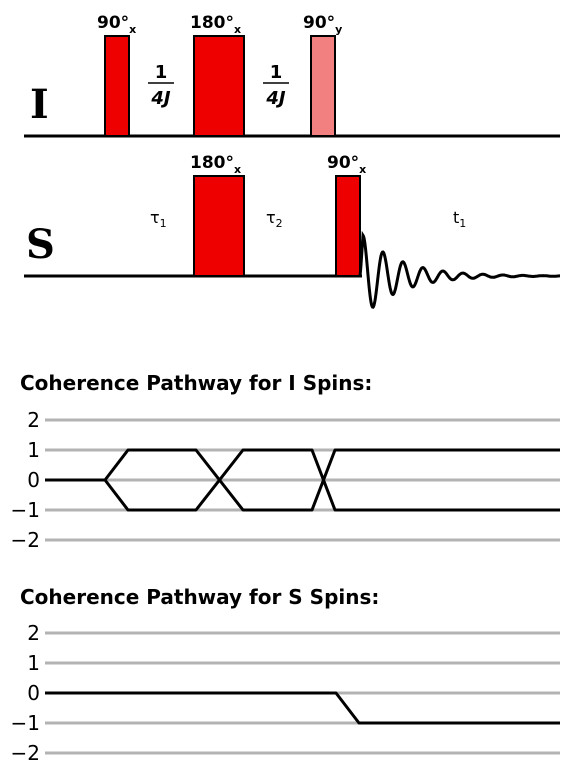 The width and height of the screenshot is (574, 773). I want to click on pathway-i-gridlines, so click(302, 480).